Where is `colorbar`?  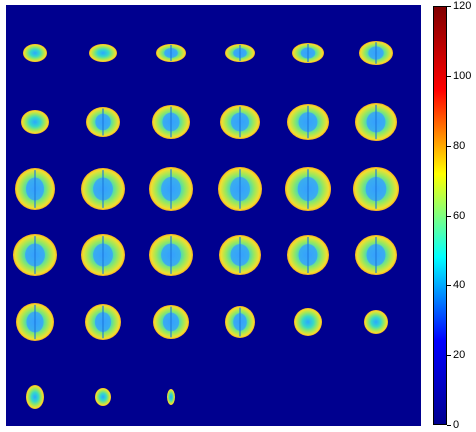 colorbar is located at coordinates (440, 215).